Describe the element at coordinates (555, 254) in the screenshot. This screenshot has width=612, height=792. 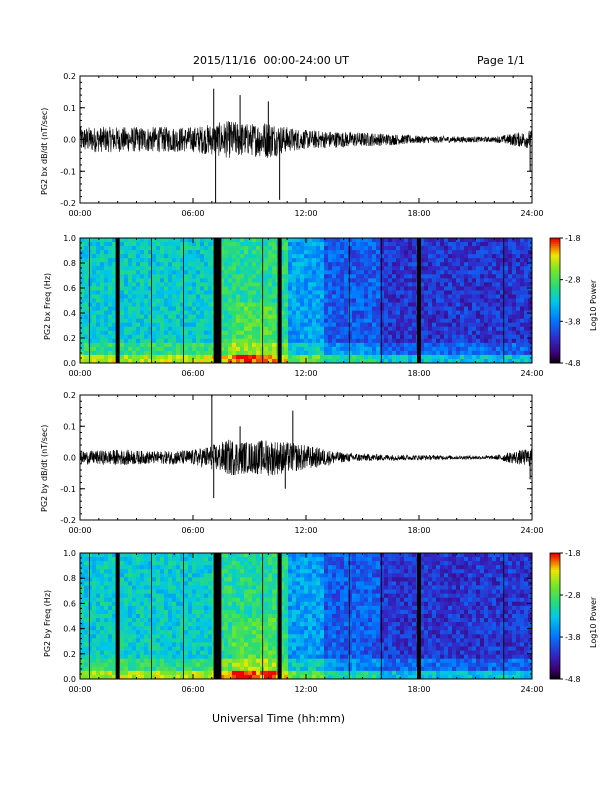
I see `colorbar-step` at that location.